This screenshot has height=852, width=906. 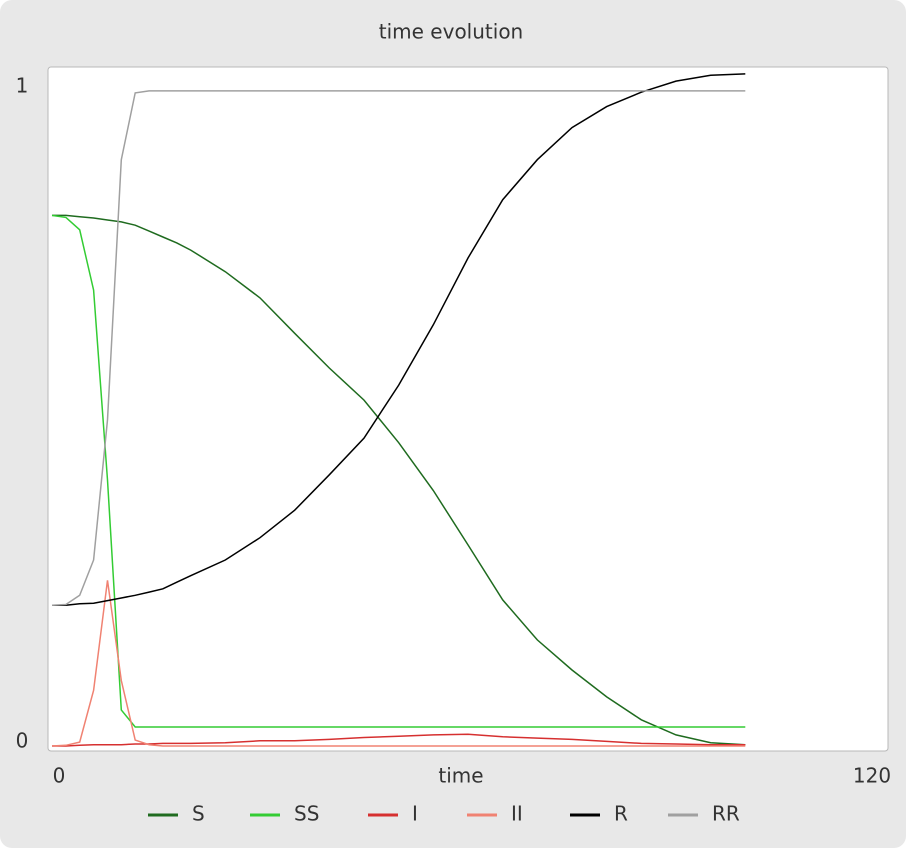 What do you see at coordinates (621, 814) in the screenshot?
I see `legend-label: R` at bounding box center [621, 814].